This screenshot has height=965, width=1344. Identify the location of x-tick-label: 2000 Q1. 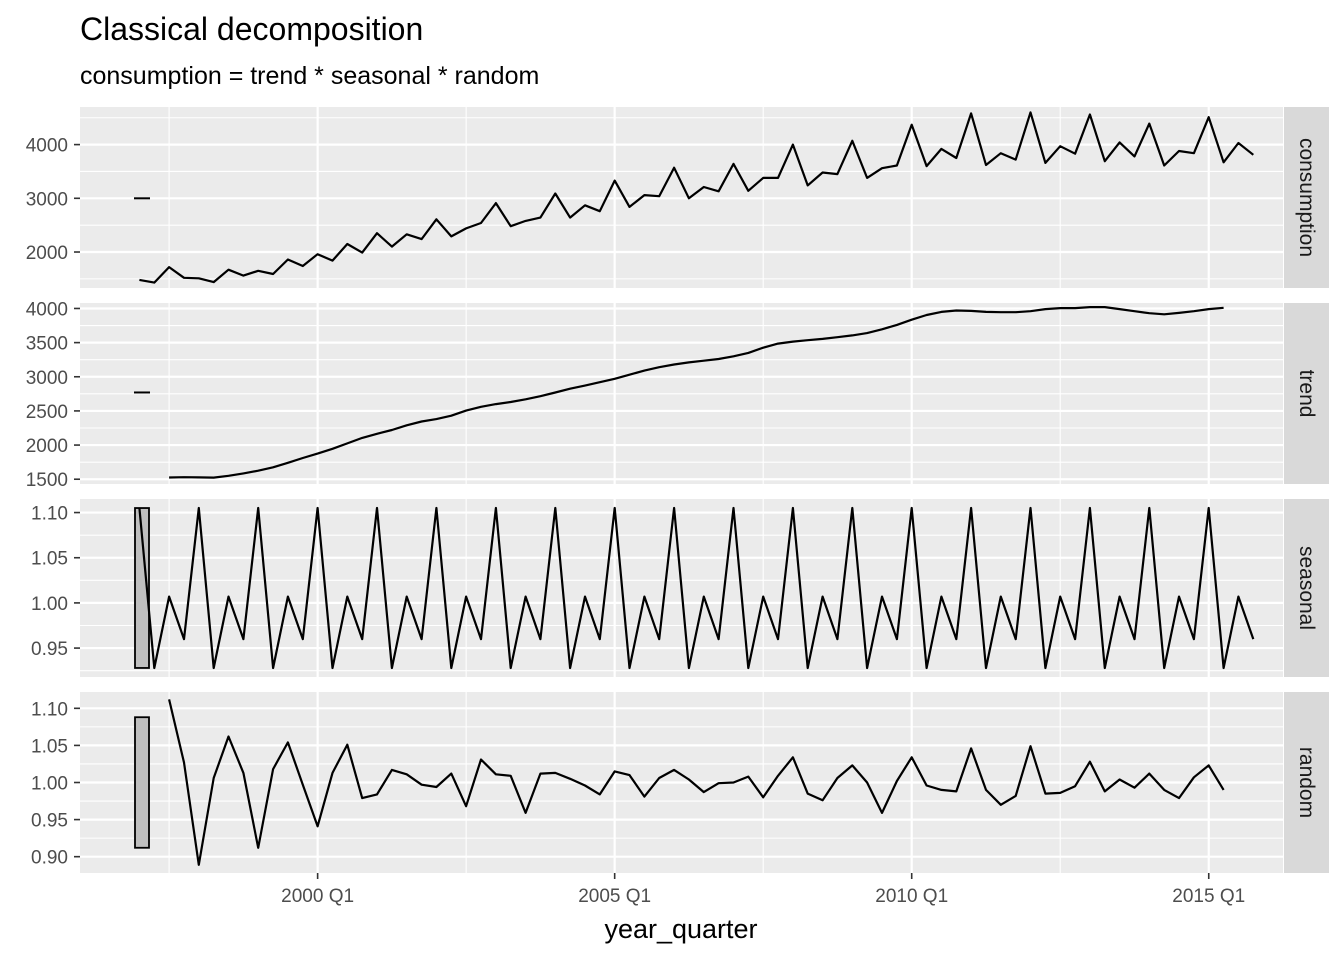
(317, 896).